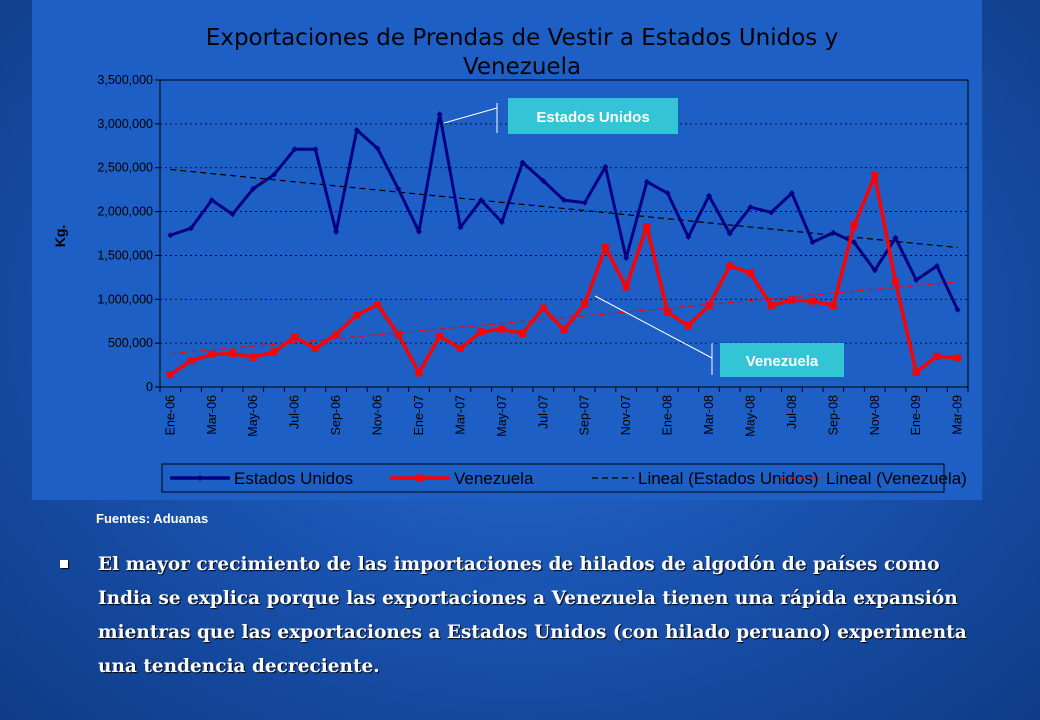 The image size is (1040, 720). I want to click on x-tick-label: Jul-08, so click(792, 412).